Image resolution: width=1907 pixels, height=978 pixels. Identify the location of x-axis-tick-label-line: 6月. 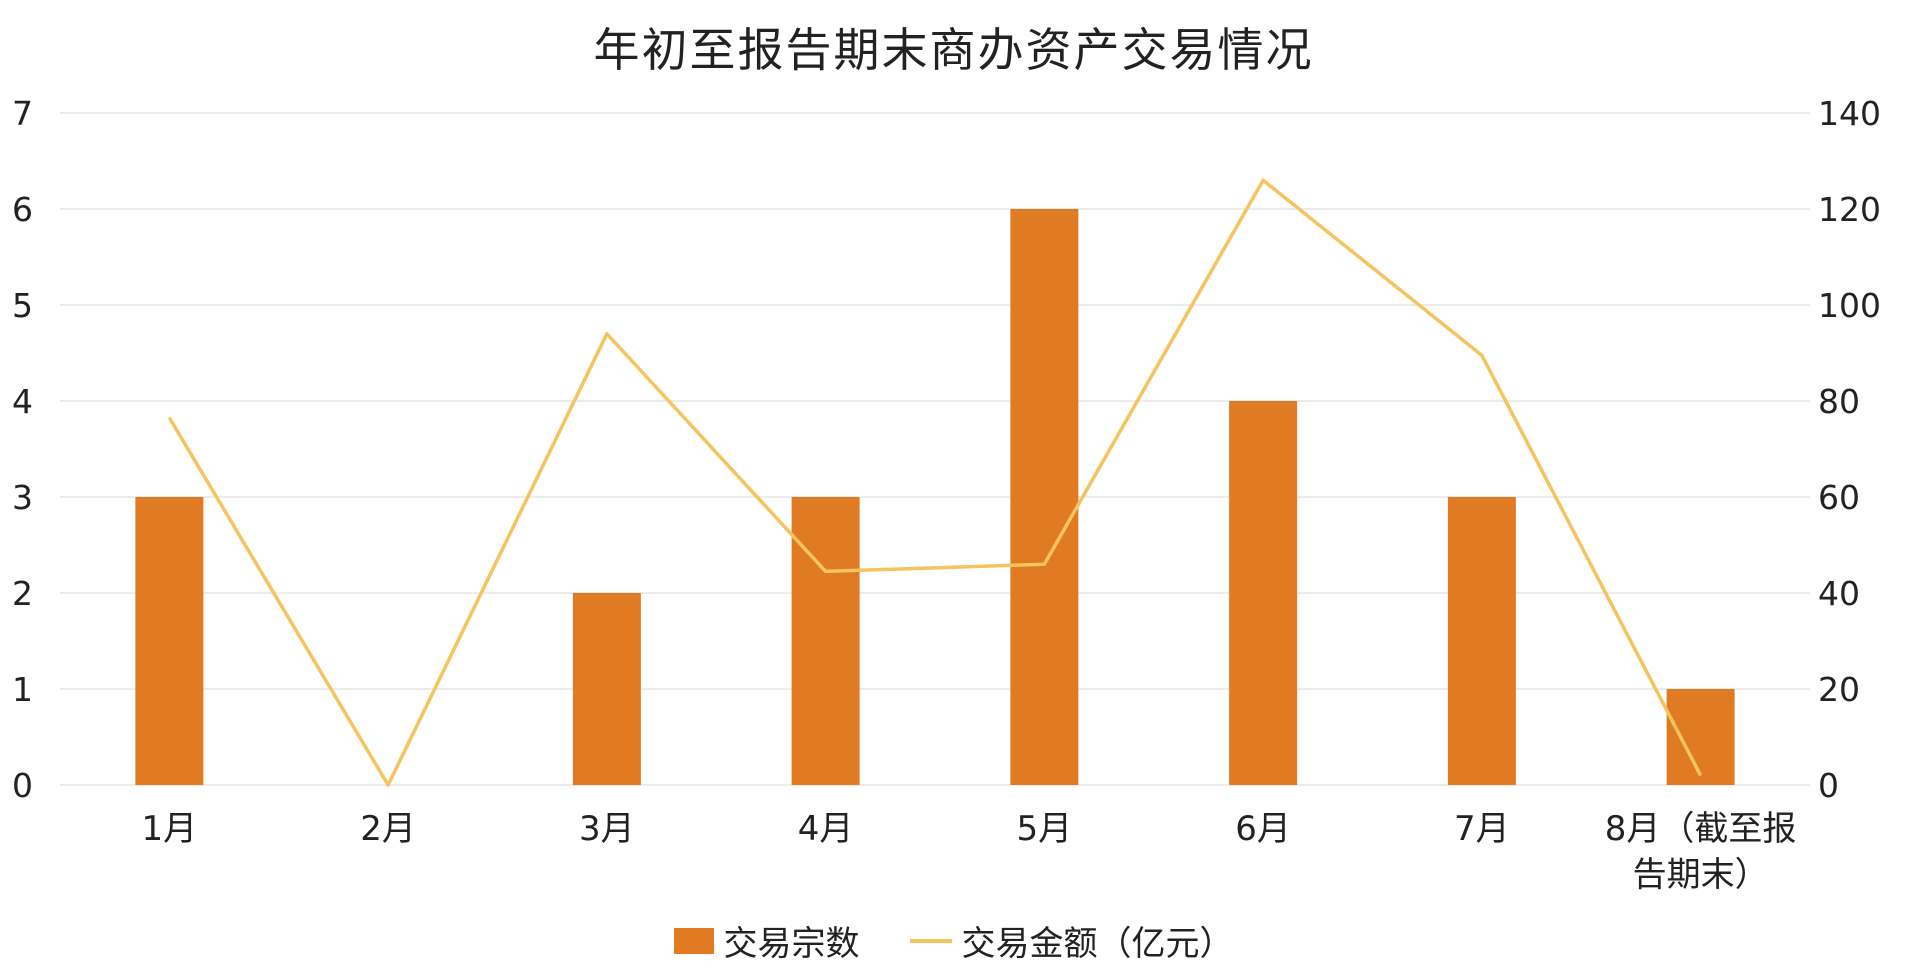
(1263, 829).